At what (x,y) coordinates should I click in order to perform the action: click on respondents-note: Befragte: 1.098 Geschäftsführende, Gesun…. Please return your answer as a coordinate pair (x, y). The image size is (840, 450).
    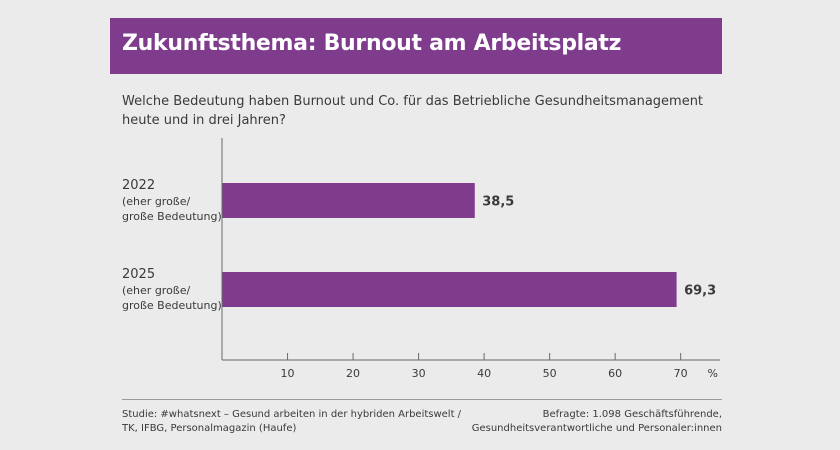
    Looking at the image, I should click on (597, 422).